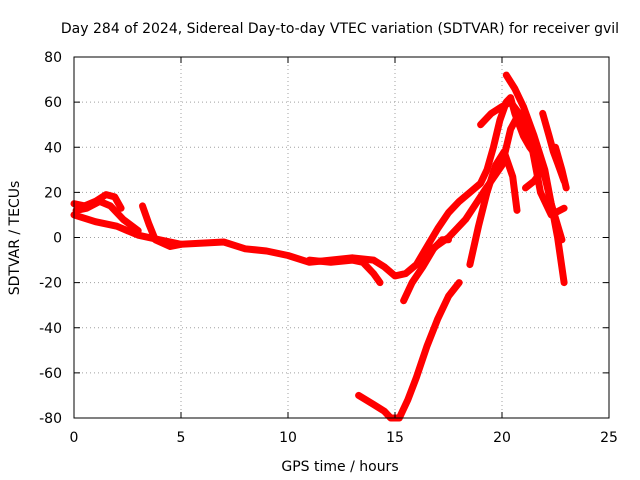 This screenshot has width=640, height=480. Describe the element at coordinates (609, 438) in the screenshot. I see `x-tick-label: 25` at that location.